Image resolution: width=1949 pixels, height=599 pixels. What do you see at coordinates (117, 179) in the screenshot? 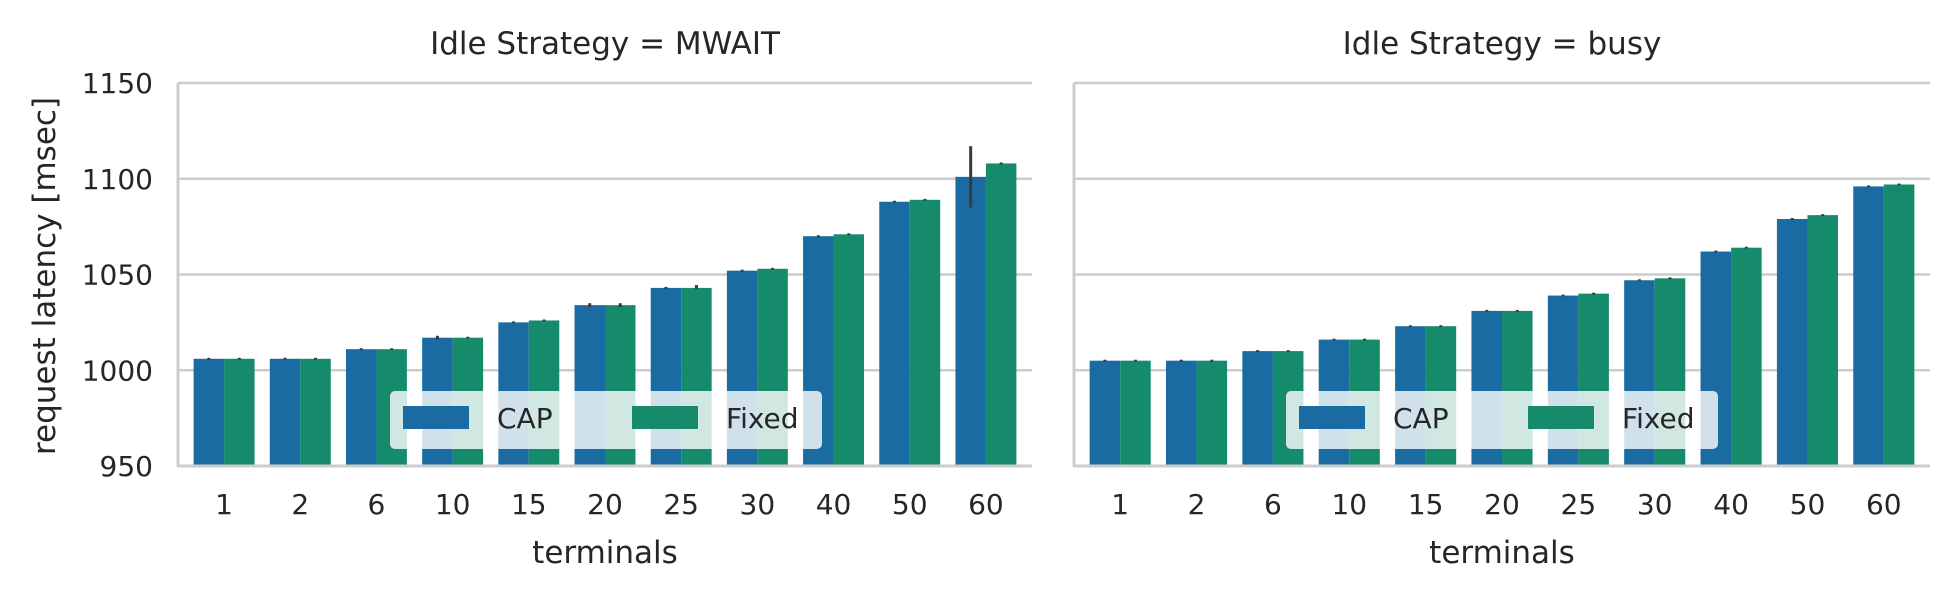
I see `y-tick-label: 1100` at bounding box center [117, 179].